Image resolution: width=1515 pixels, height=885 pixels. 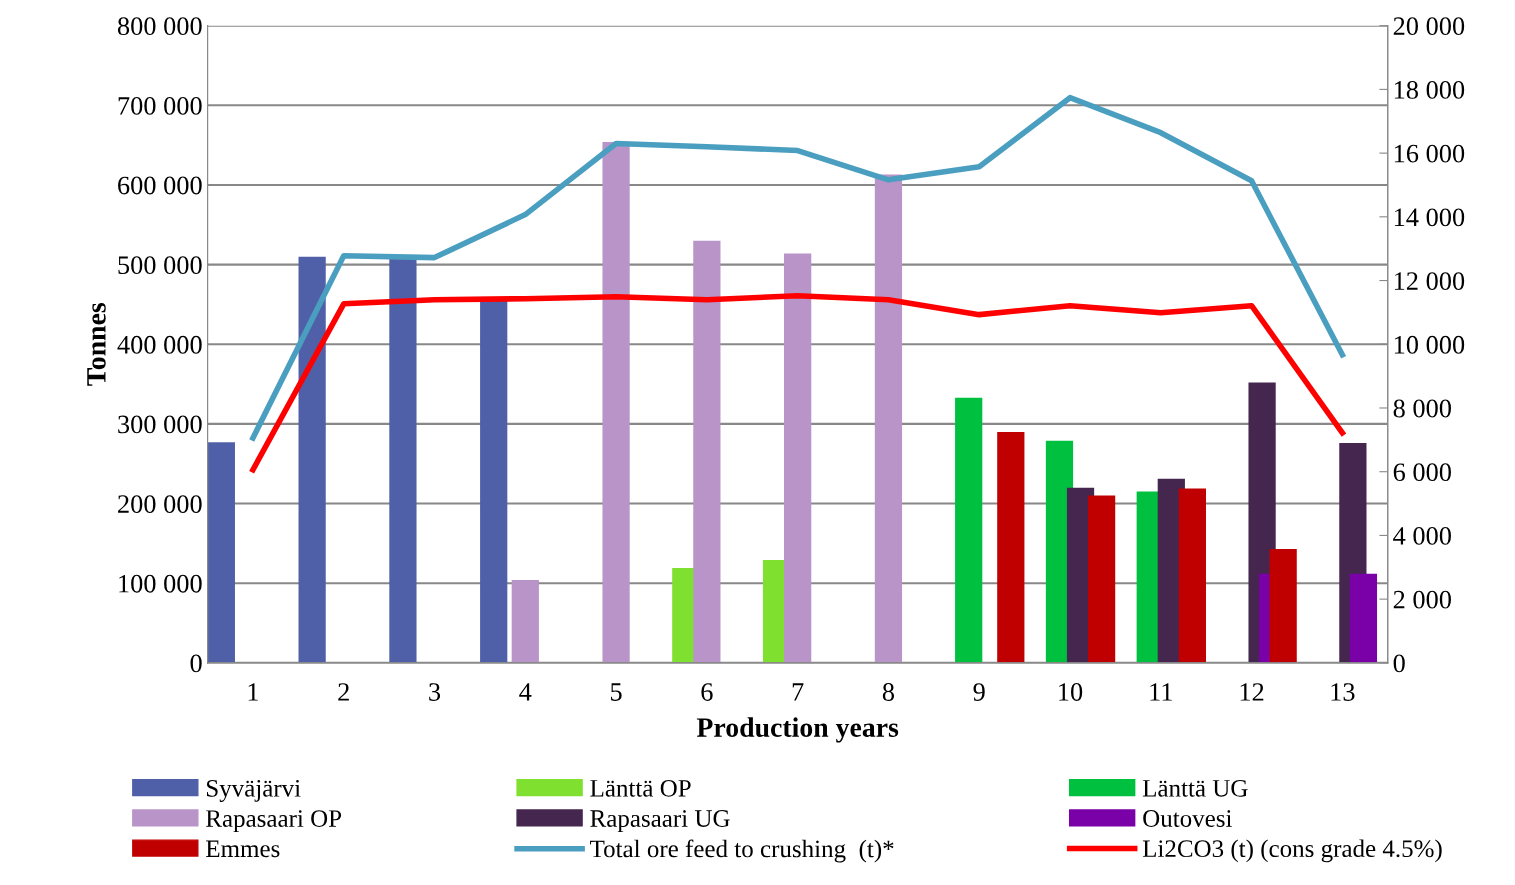 I want to click on x-tick-label: 8, so click(x=888, y=692).